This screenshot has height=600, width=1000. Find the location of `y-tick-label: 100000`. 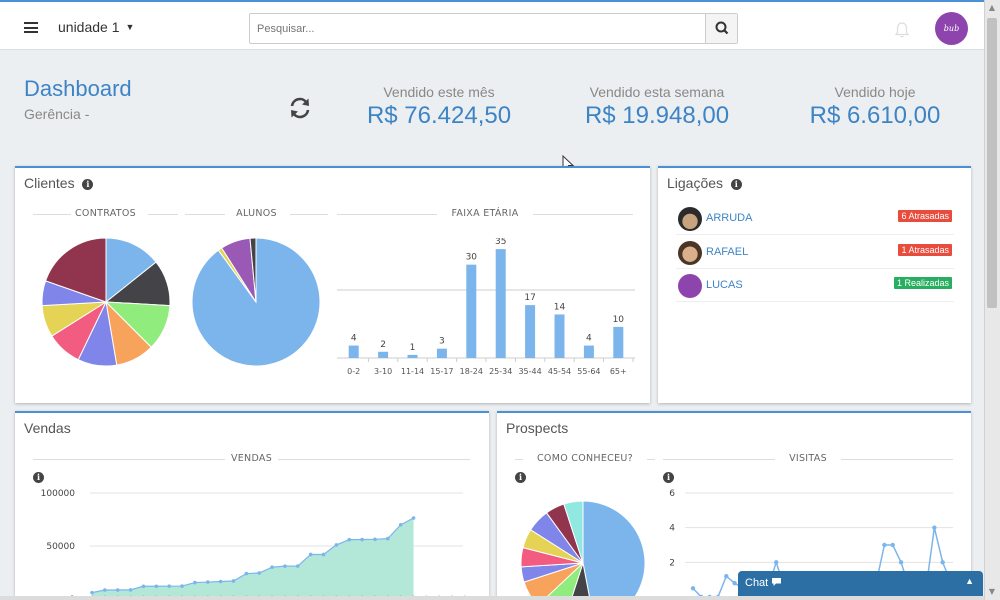

y-tick-label: 100000 is located at coordinates (58, 494).